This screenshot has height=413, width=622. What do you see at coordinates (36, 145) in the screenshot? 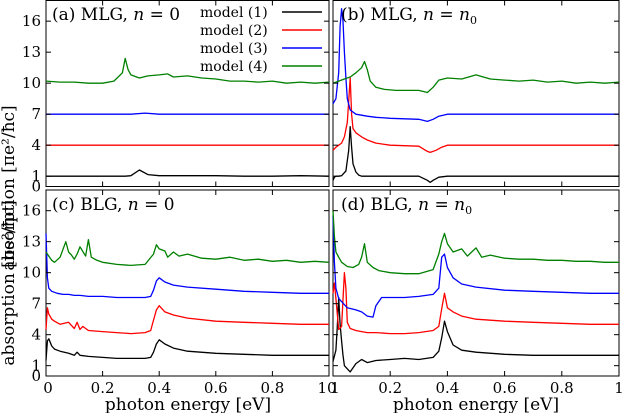
I see `panel-a-ytick-label: 4` at bounding box center [36, 145].